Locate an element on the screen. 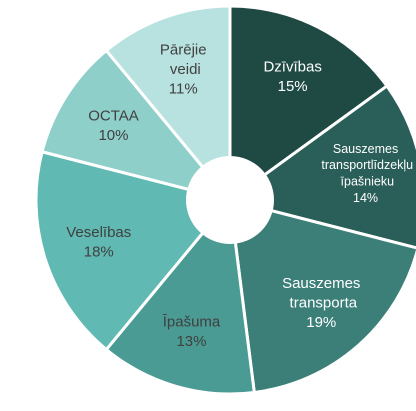  donut-hole is located at coordinates (230, 200).